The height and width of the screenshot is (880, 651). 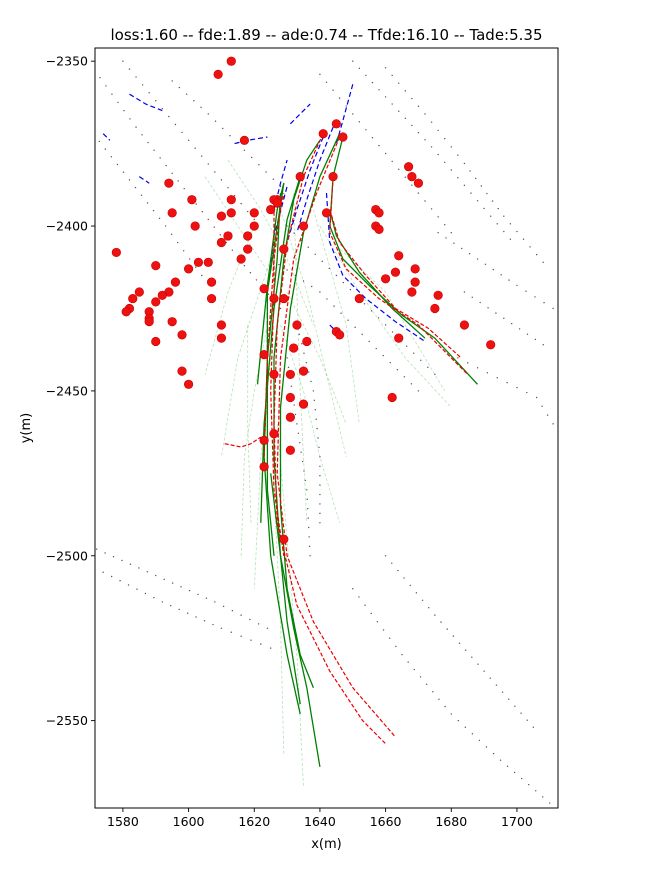 I want to click on x-tick-label: 1680, so click(x=451, y=821).